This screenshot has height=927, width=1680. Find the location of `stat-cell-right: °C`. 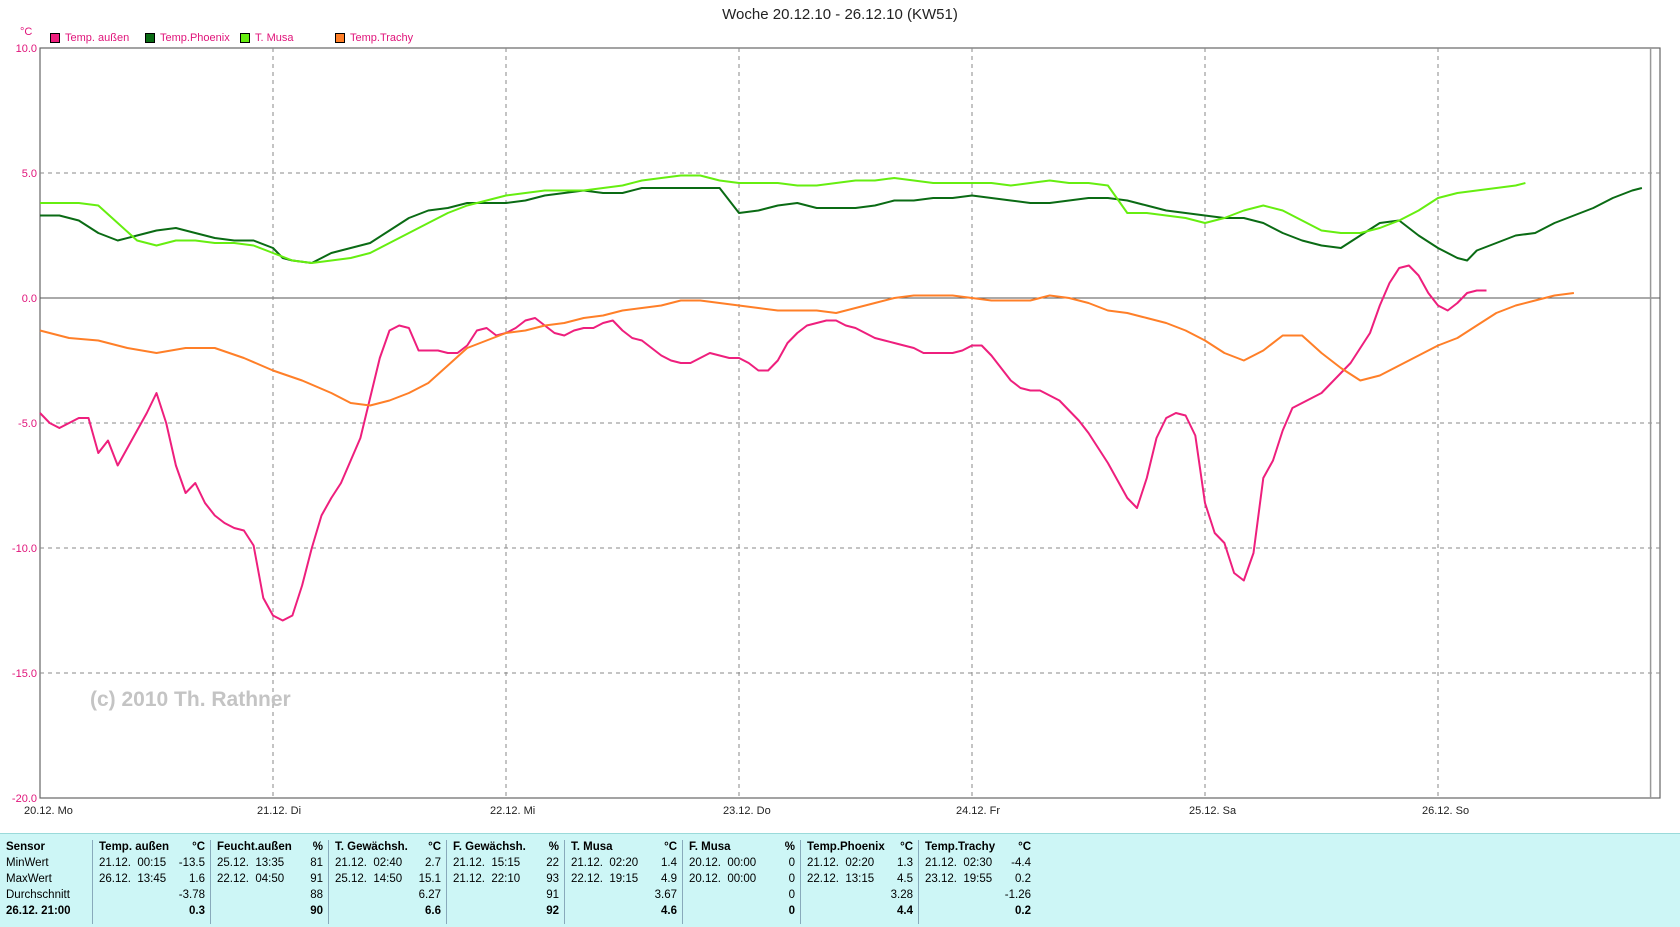

stat-cell-right: °C is located at coordinates (434, 847).